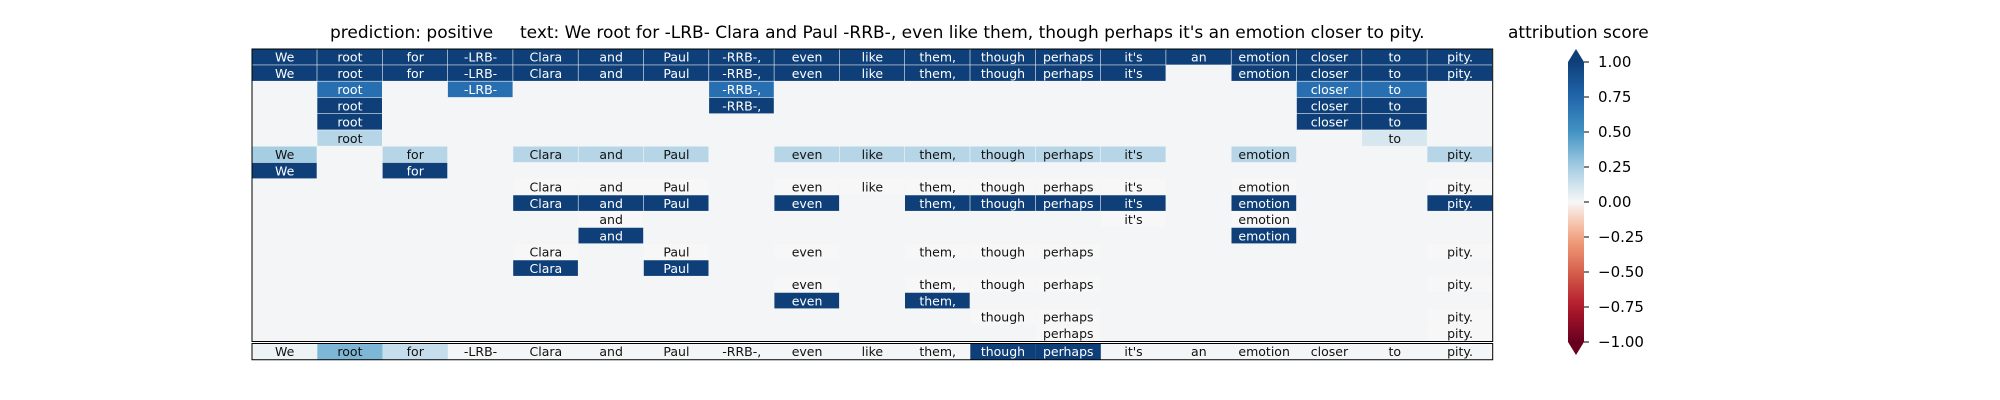  I want to click on attribution-token-label: pity., so click(1460, 351).